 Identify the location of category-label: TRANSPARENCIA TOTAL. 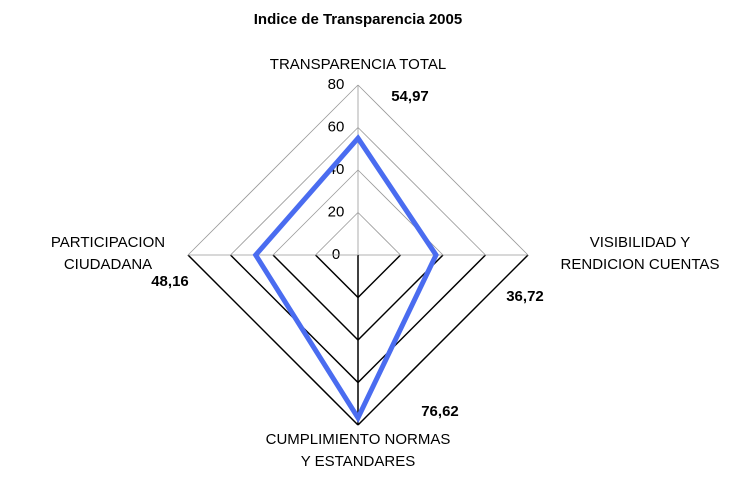
(358, 64).